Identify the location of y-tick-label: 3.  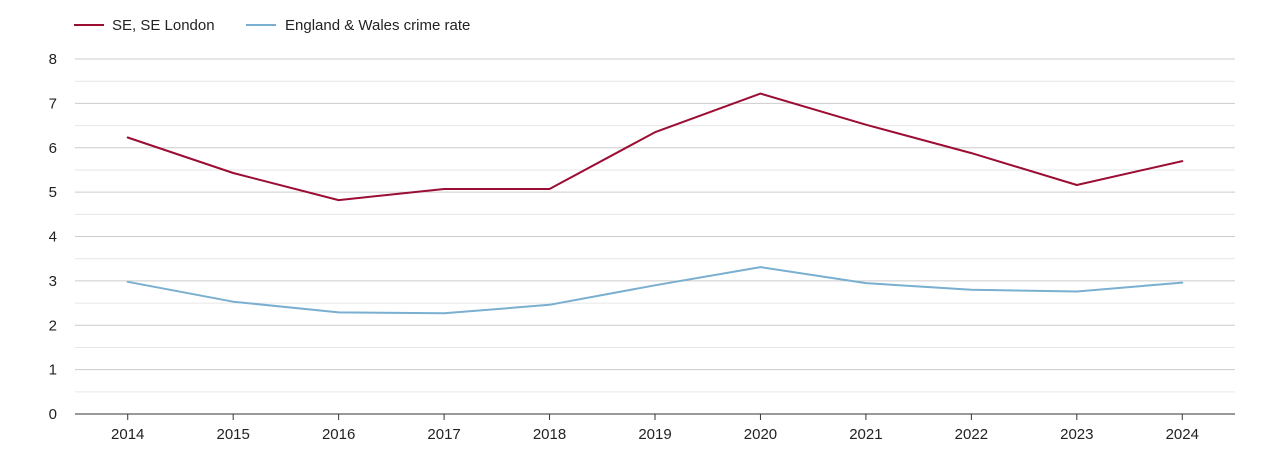
(53, 281).